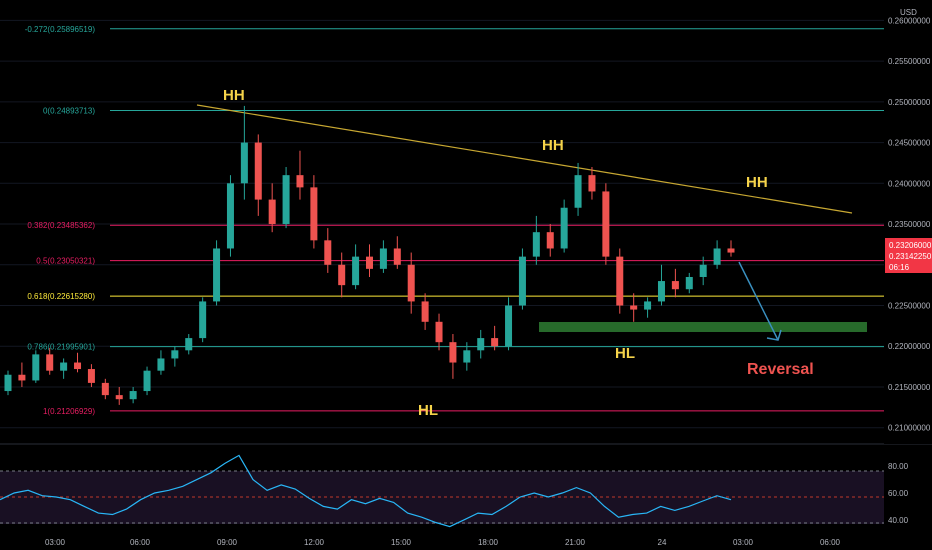  What do you see at coordinates (625, 353) in the screenshot?
I see `label-hl-2: HL` at bounding box center [625, 353].